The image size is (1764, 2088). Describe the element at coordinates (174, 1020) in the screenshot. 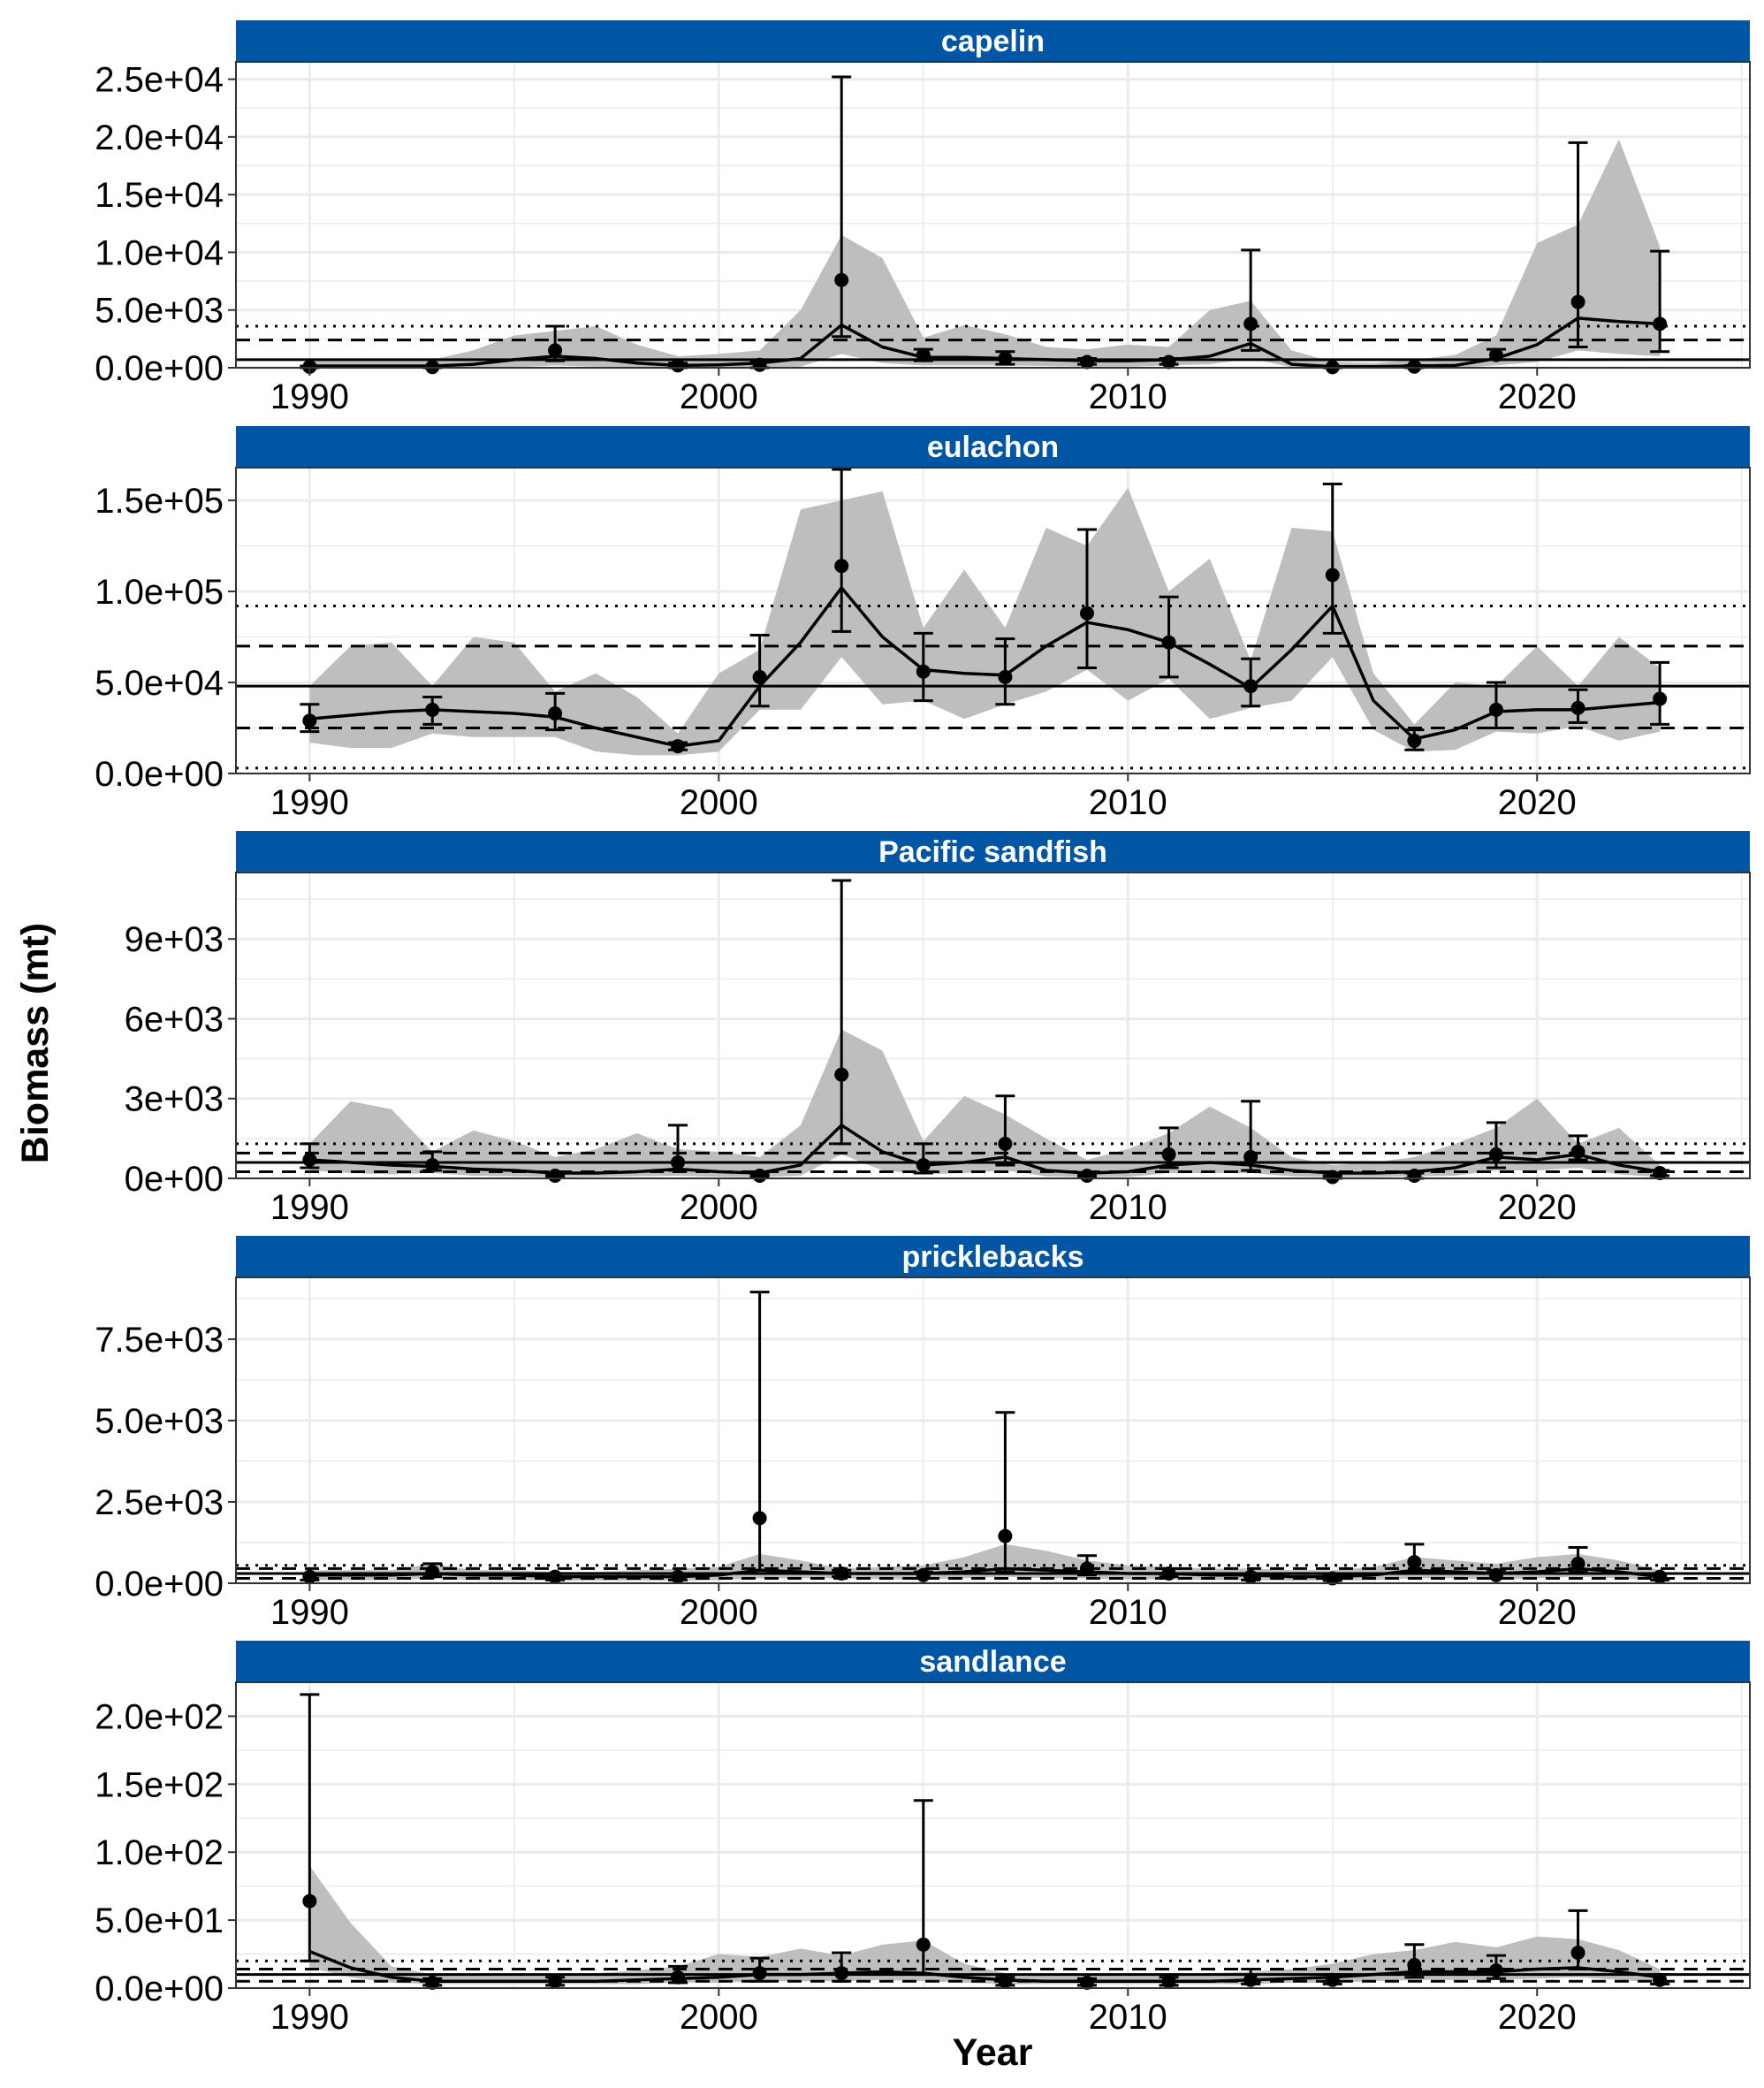

I see `y-tick-label: 6e+03` at that location.